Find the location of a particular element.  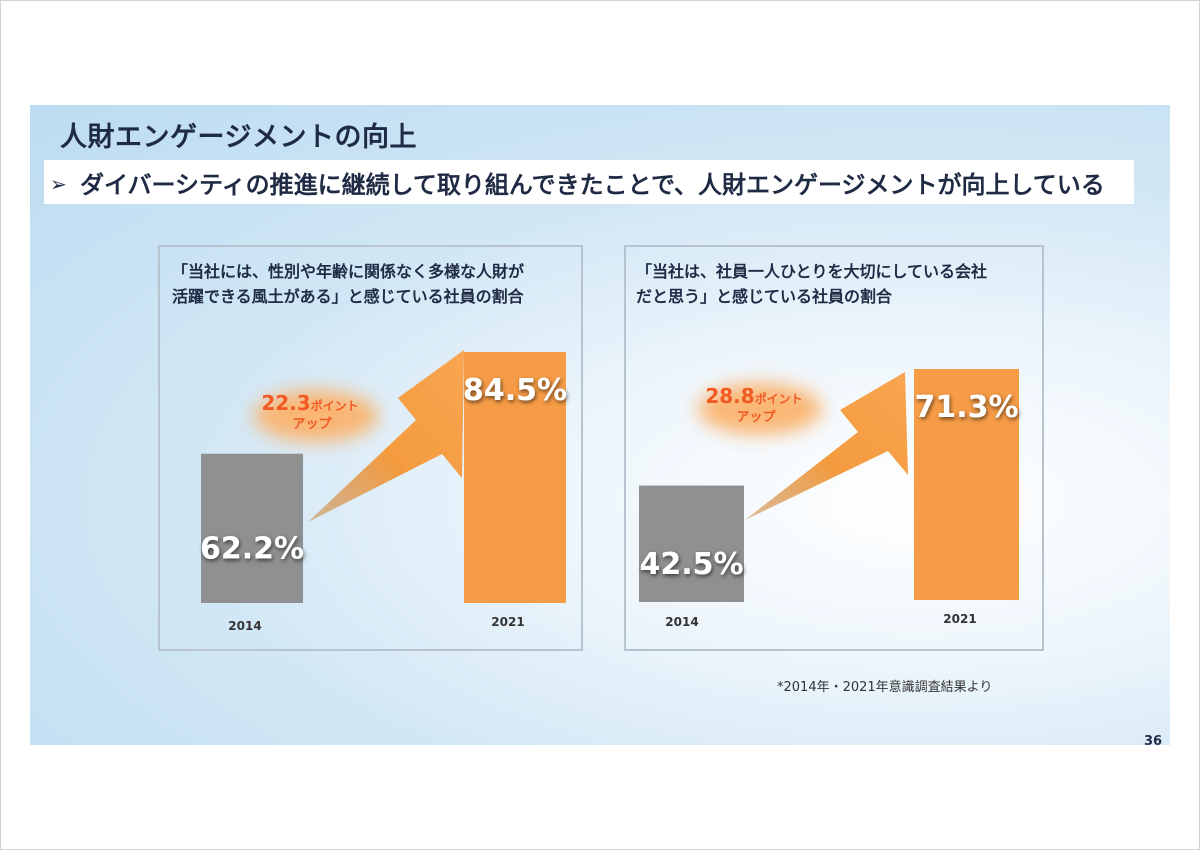

chart-caption-line: 「当社には、性別や年齢に関係なく多様な人財が is located at coordinates (348, 271).